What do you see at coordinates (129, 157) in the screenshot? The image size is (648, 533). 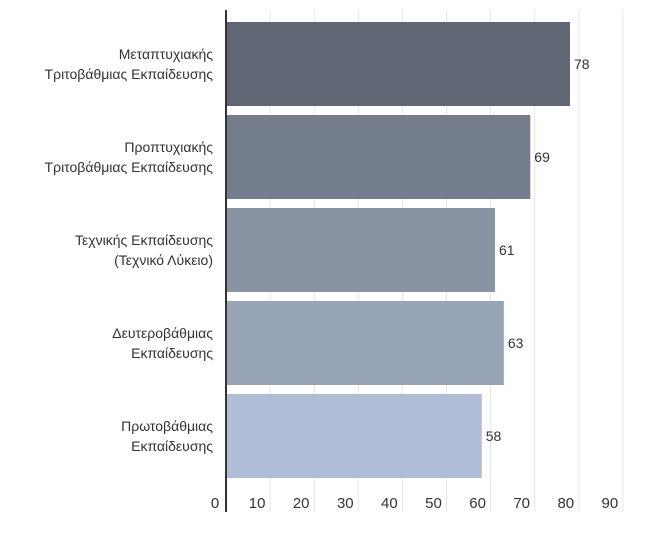 I see `category-label: Προπτυχιακής Τριτοβάθμιας Εκπαίδευσης` at bounding box center [129, 157].